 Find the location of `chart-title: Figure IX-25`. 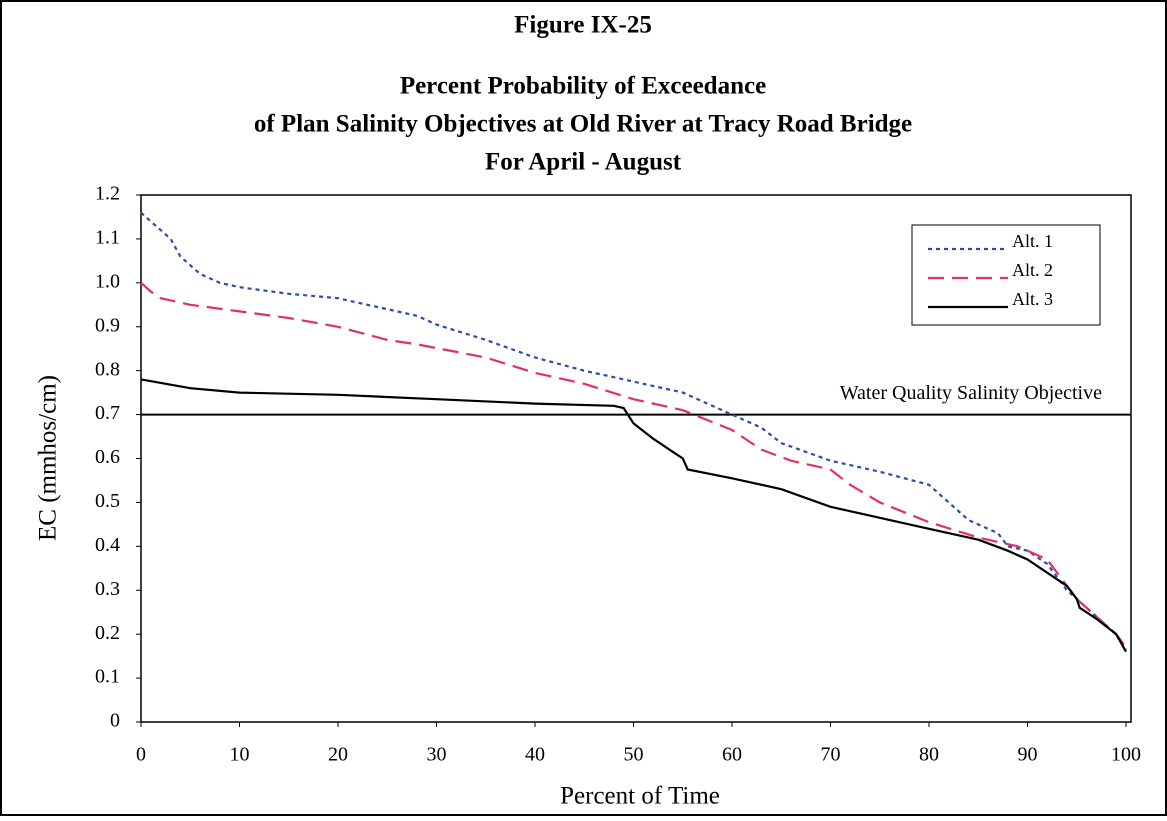

chart-title: Figure IX-25 is located at coordinates (583, 25).